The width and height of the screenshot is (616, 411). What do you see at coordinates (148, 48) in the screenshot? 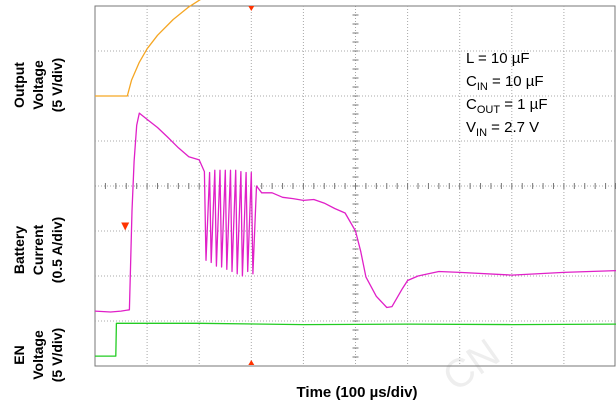
I see `trace-output-voltage` at bounding box center [148, 48].